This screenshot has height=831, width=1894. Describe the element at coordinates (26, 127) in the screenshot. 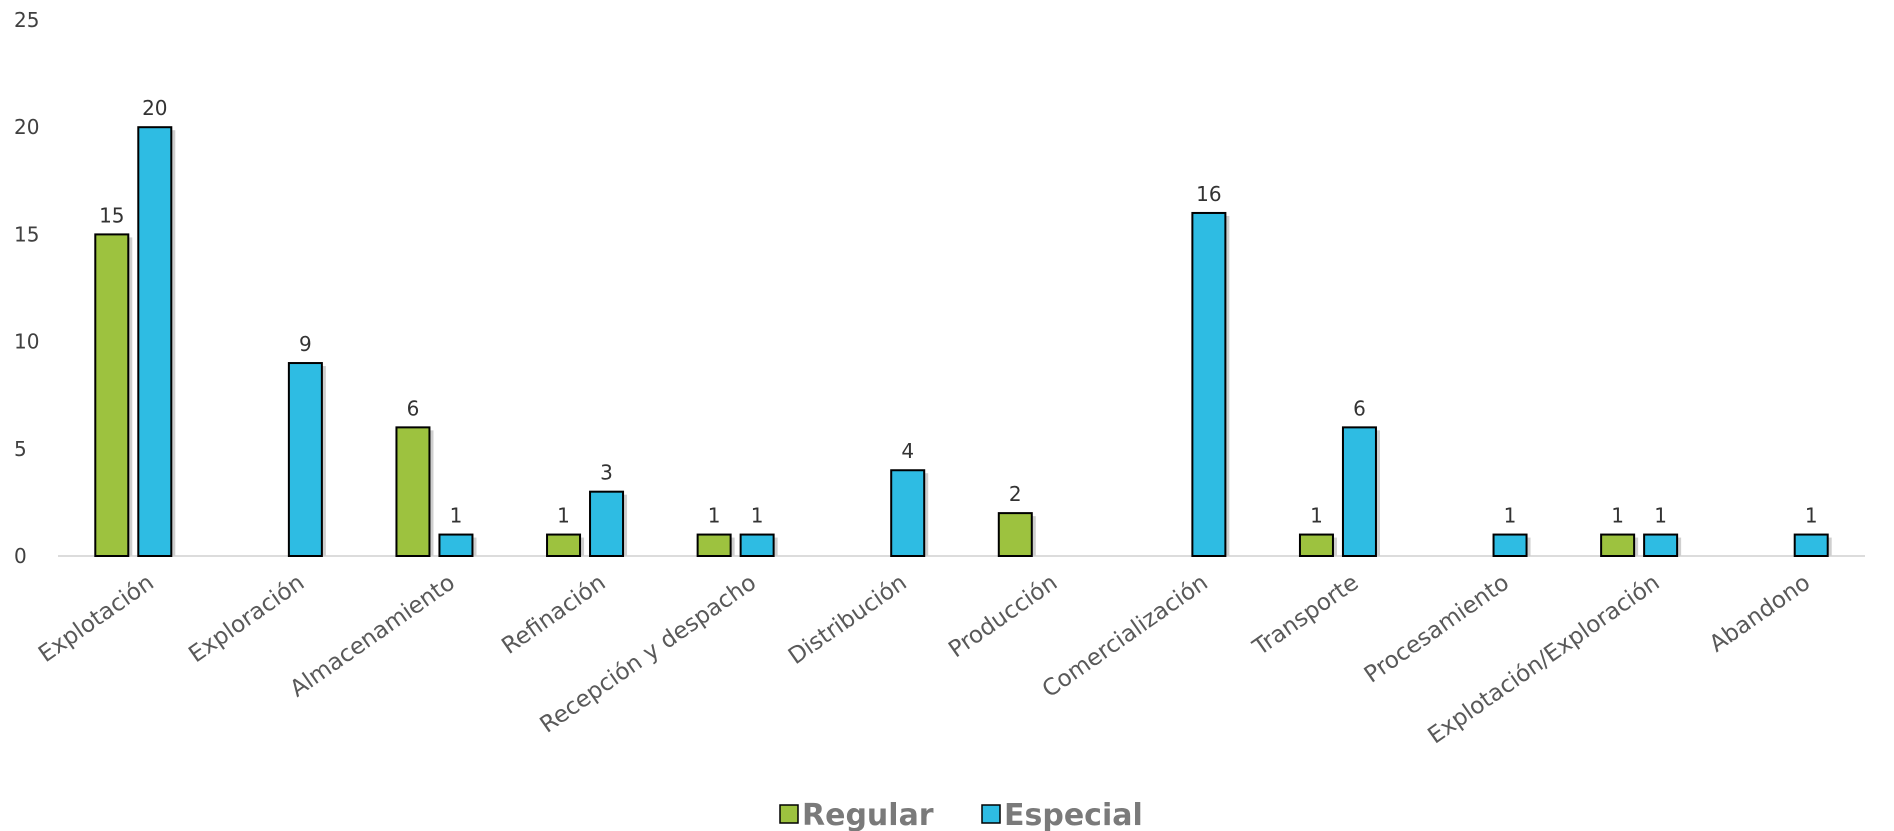

I see `y-tick-label: 20` at that location.